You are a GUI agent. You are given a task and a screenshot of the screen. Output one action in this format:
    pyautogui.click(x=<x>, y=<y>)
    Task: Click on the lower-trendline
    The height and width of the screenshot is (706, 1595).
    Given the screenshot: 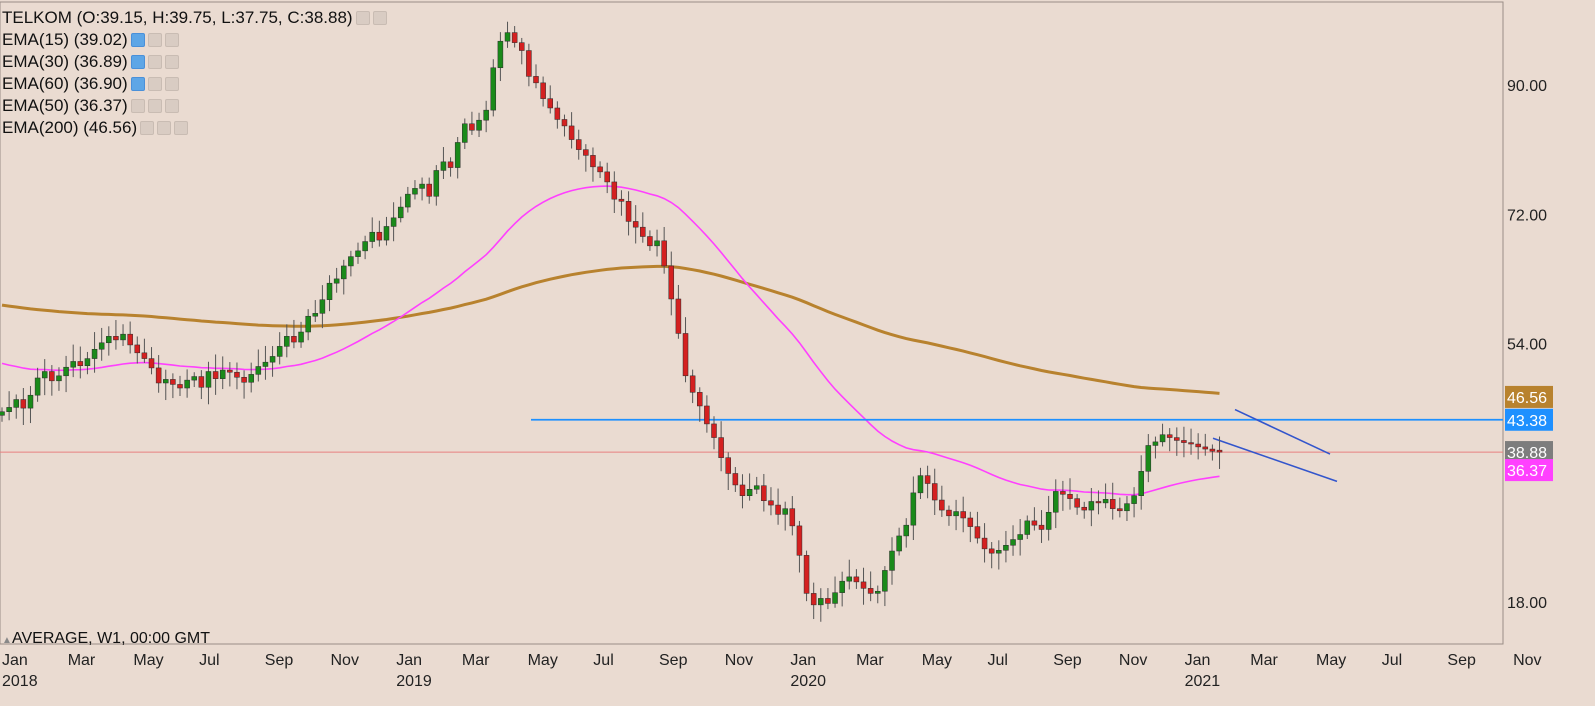 What is the action you would take?
    pyautogui.click(x=1275, y=460)
    